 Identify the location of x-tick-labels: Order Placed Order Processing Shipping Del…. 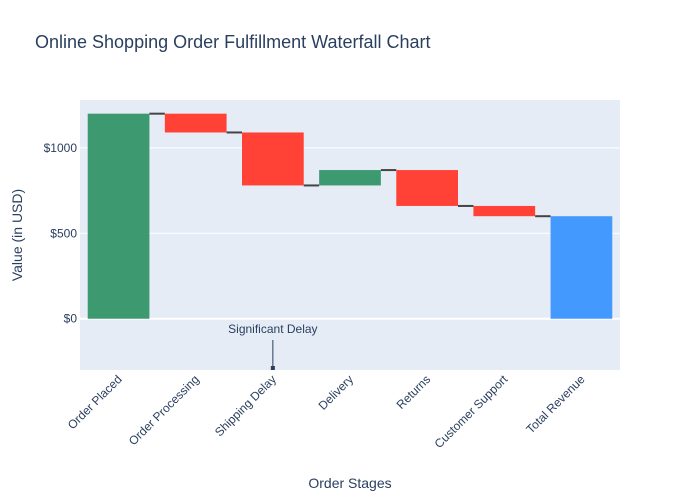
(326, 411).